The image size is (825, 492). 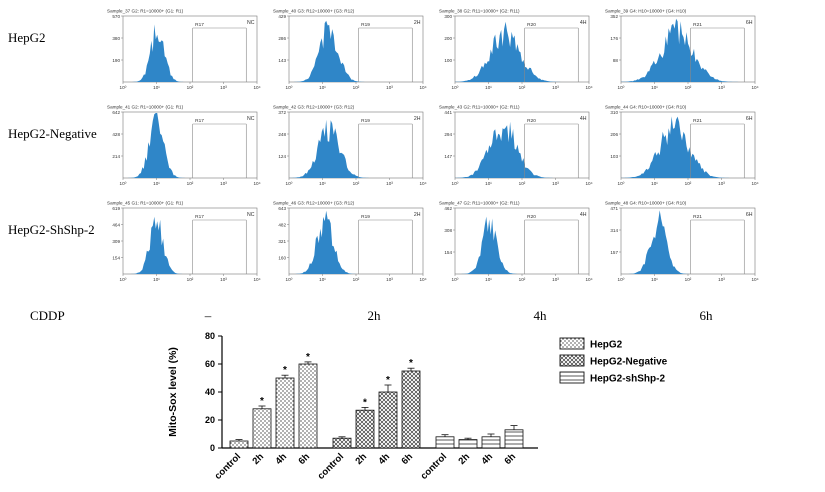 I want to click on x-tick-label: control, so click(x=434, y=466).